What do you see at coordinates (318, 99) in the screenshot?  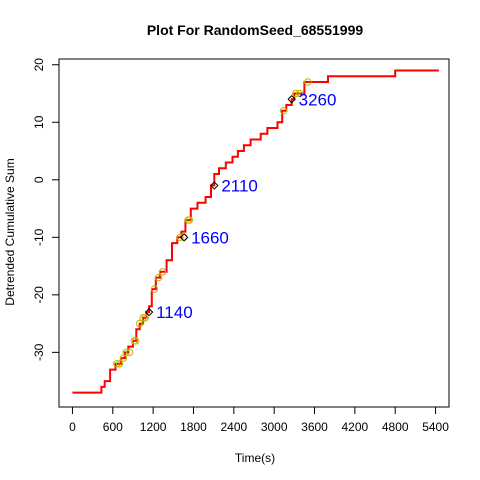 I see `annotation-label: 3260` at bounding box center [318, 99].